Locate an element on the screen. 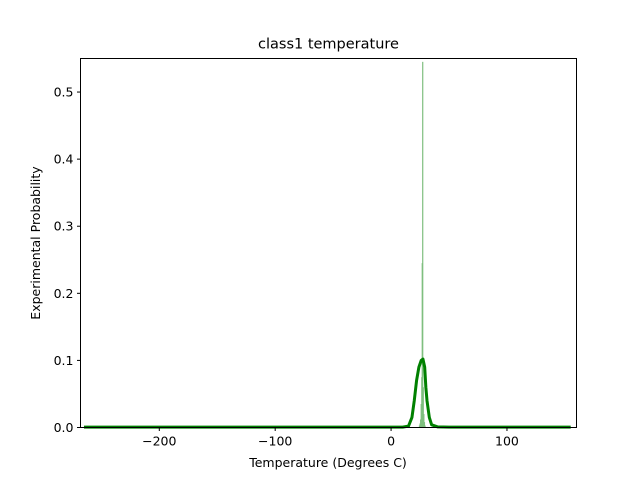  x-tick-label: −200 is located at coordinates (159, 441).